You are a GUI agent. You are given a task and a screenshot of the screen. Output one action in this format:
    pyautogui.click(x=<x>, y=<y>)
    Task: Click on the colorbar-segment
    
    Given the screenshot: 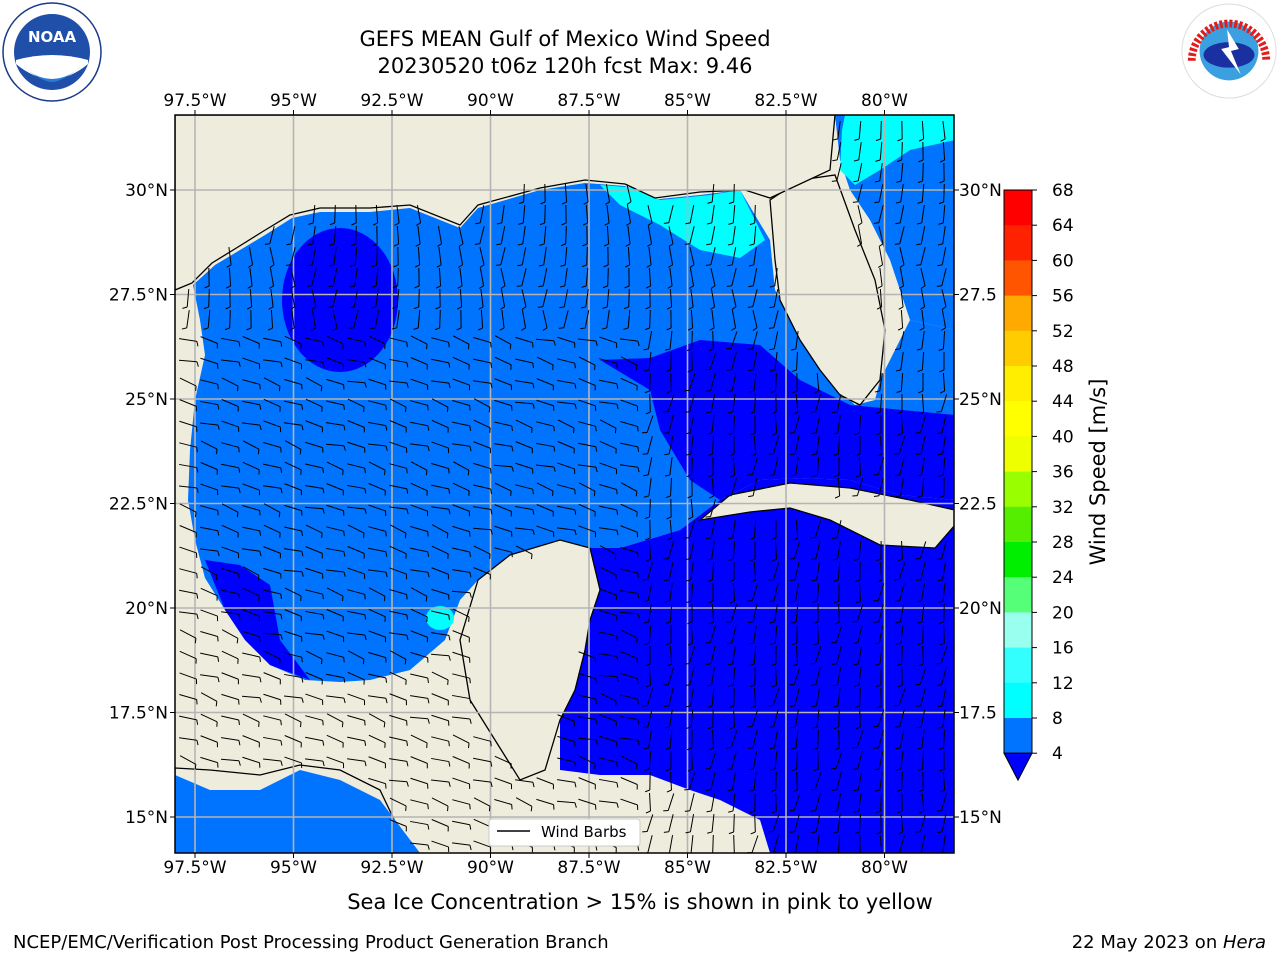 What is the action you would take?
    pyautogui.click(x=1018, y=595)
    